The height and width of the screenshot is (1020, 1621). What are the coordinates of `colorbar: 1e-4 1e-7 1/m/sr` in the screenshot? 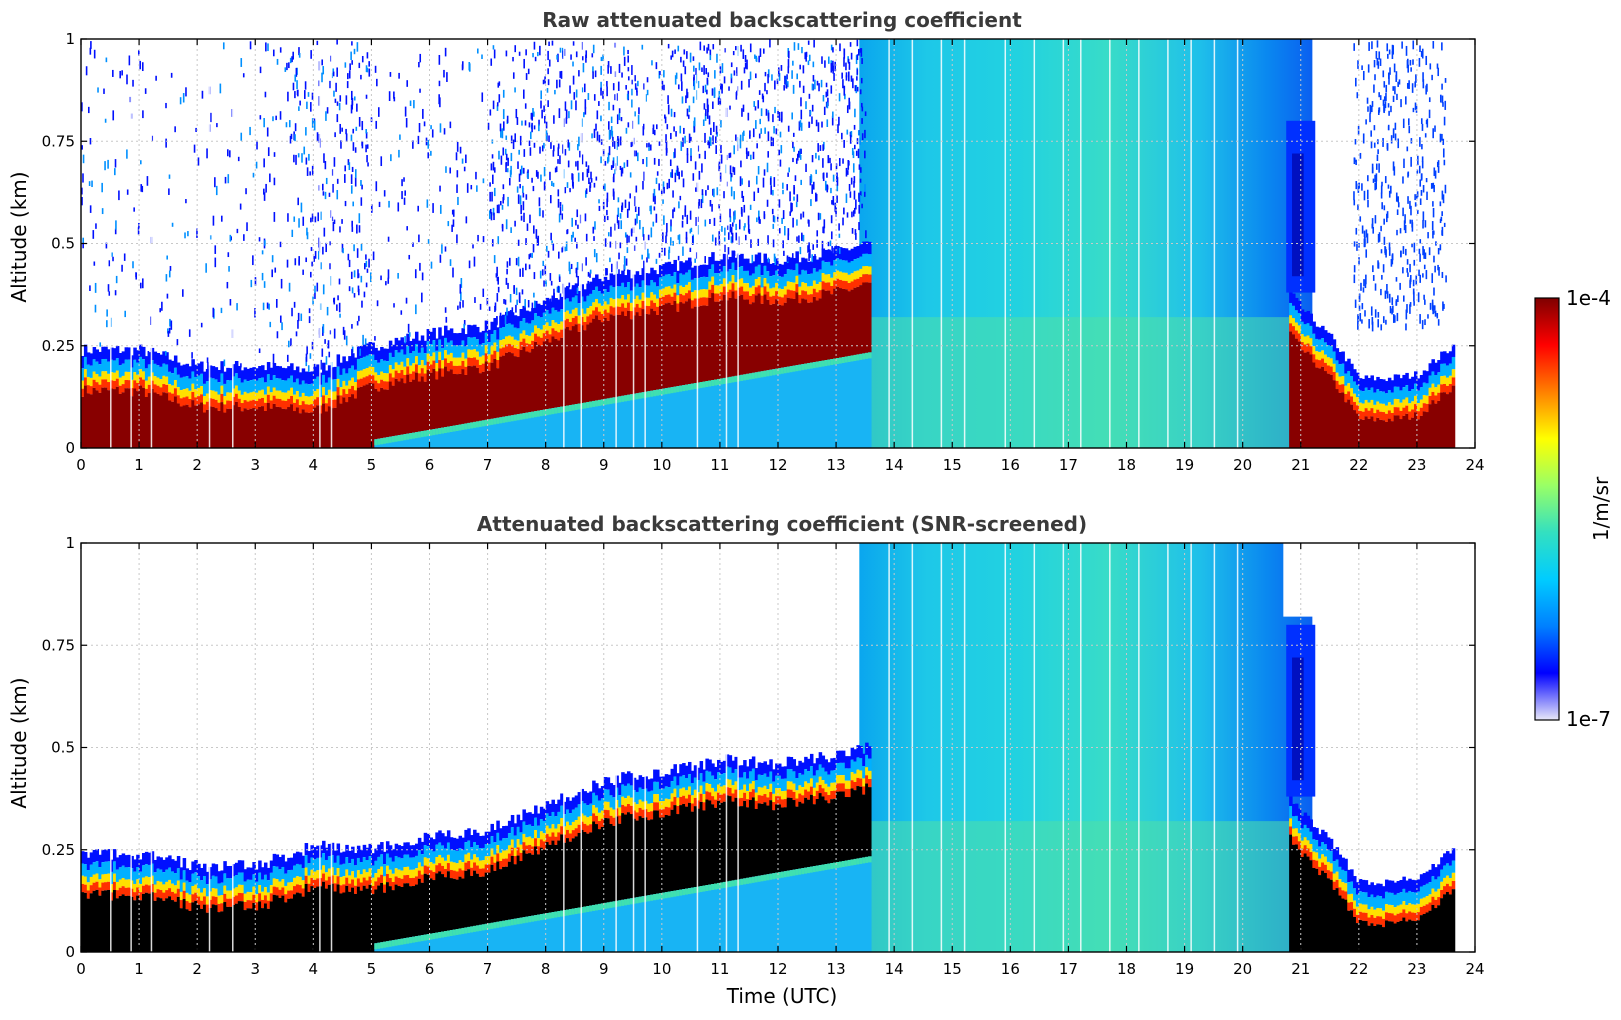 It's located at (1573, 508).